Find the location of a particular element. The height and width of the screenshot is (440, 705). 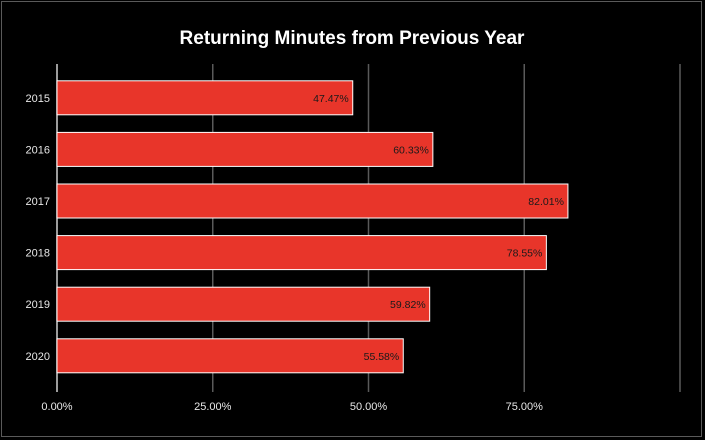

data-label: 59.82% is located at coordinates (408, 305).